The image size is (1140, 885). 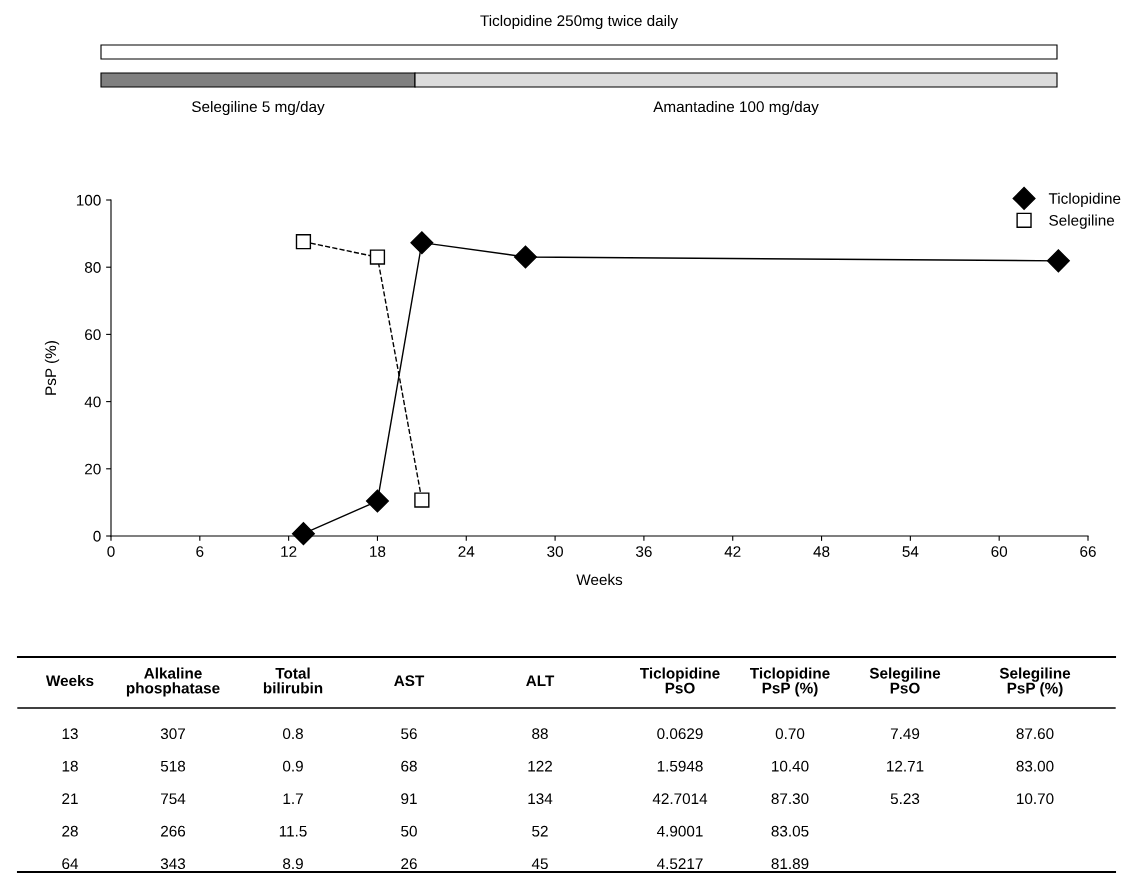 What do you see at coordinates (409, 799) in the screenshot?
I see `text: 91` at bounding box center [409, 799].